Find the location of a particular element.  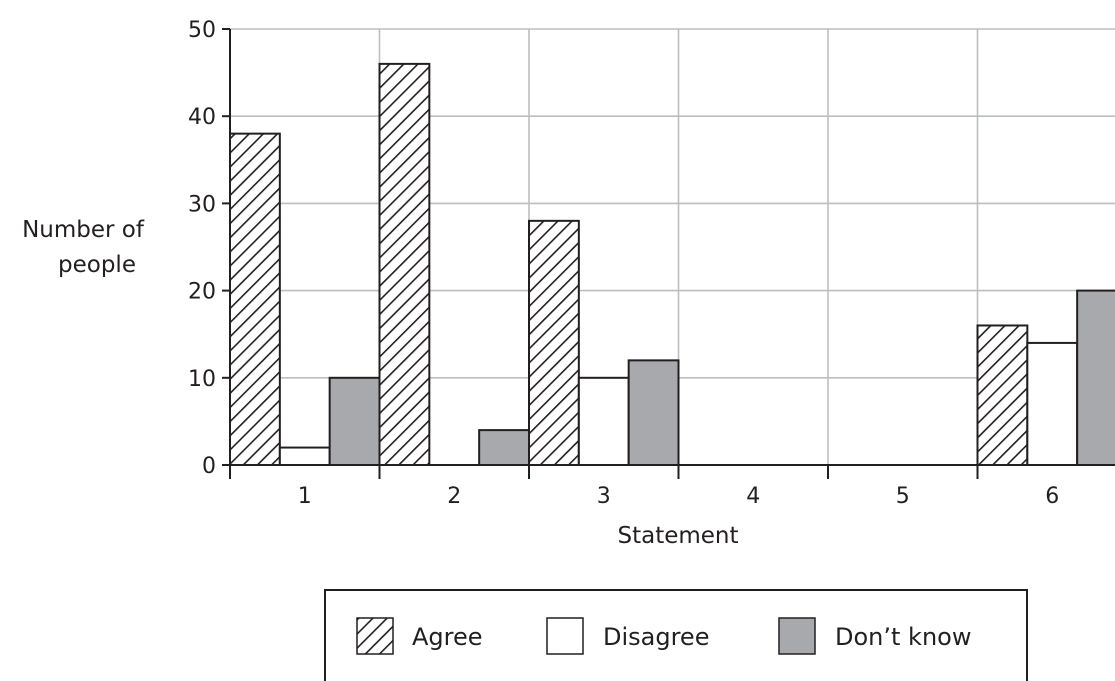

x-tick-label-5: 5 is located at coordinates (903, 496).